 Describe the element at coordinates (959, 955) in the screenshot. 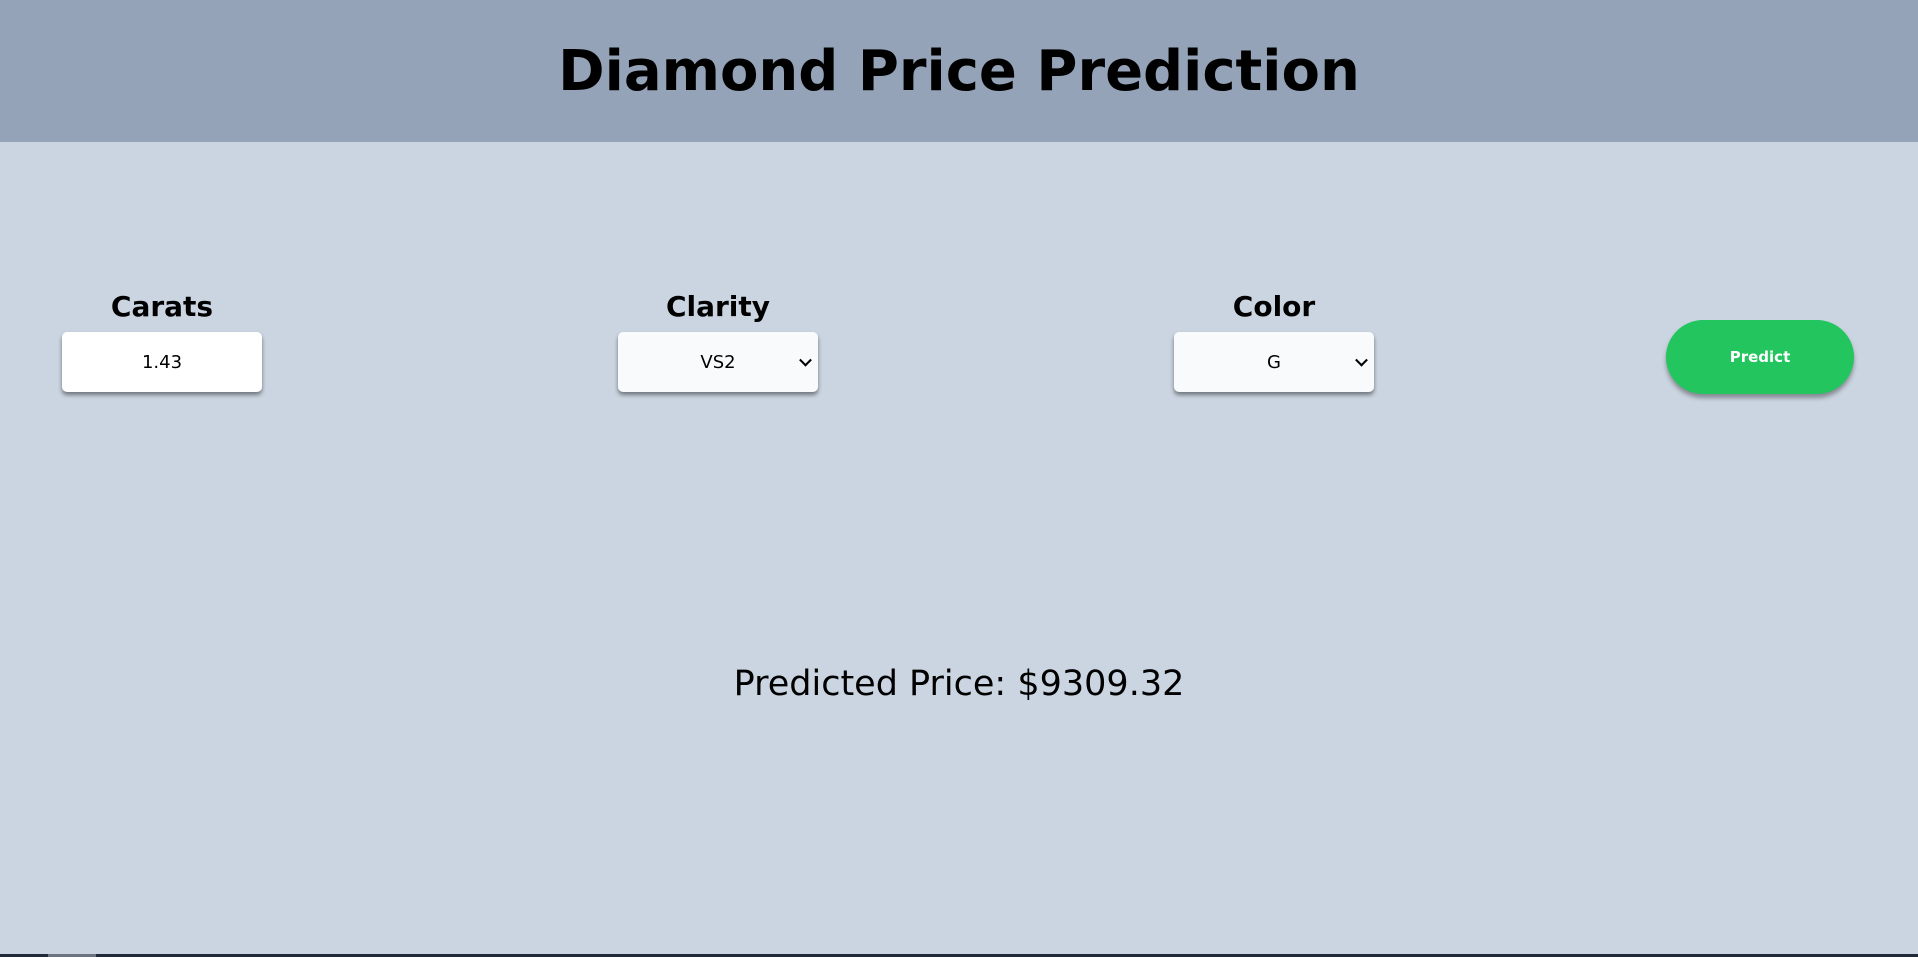

I see `bottom-divider` at that location.